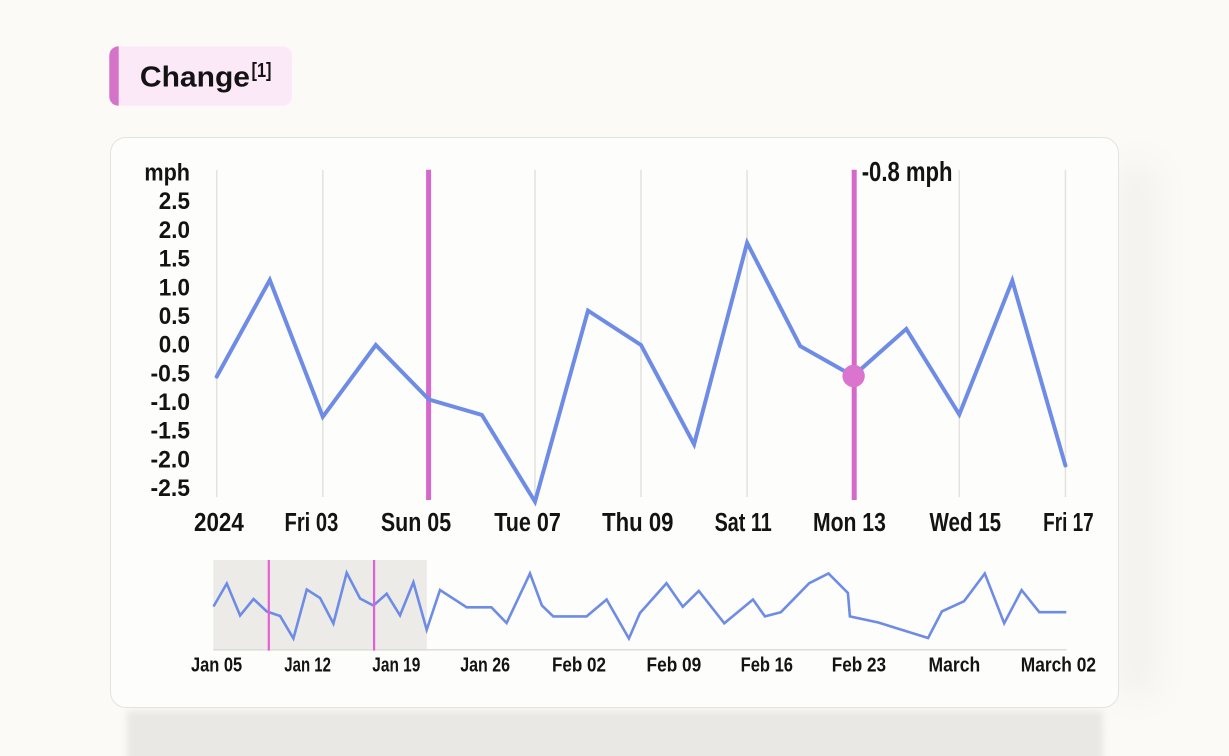 The width and height of the screenshot is (1229, 756). What do you see at coordinates (171, 488) in the screenshot?
I see `svg-text: -2.5` at bounding box center [171, 488].